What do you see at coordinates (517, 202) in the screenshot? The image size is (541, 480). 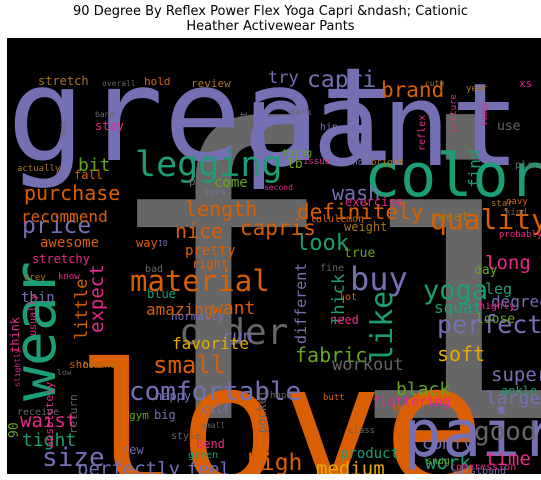 I see `word-navy: navy` at bounding box center [517, 202].